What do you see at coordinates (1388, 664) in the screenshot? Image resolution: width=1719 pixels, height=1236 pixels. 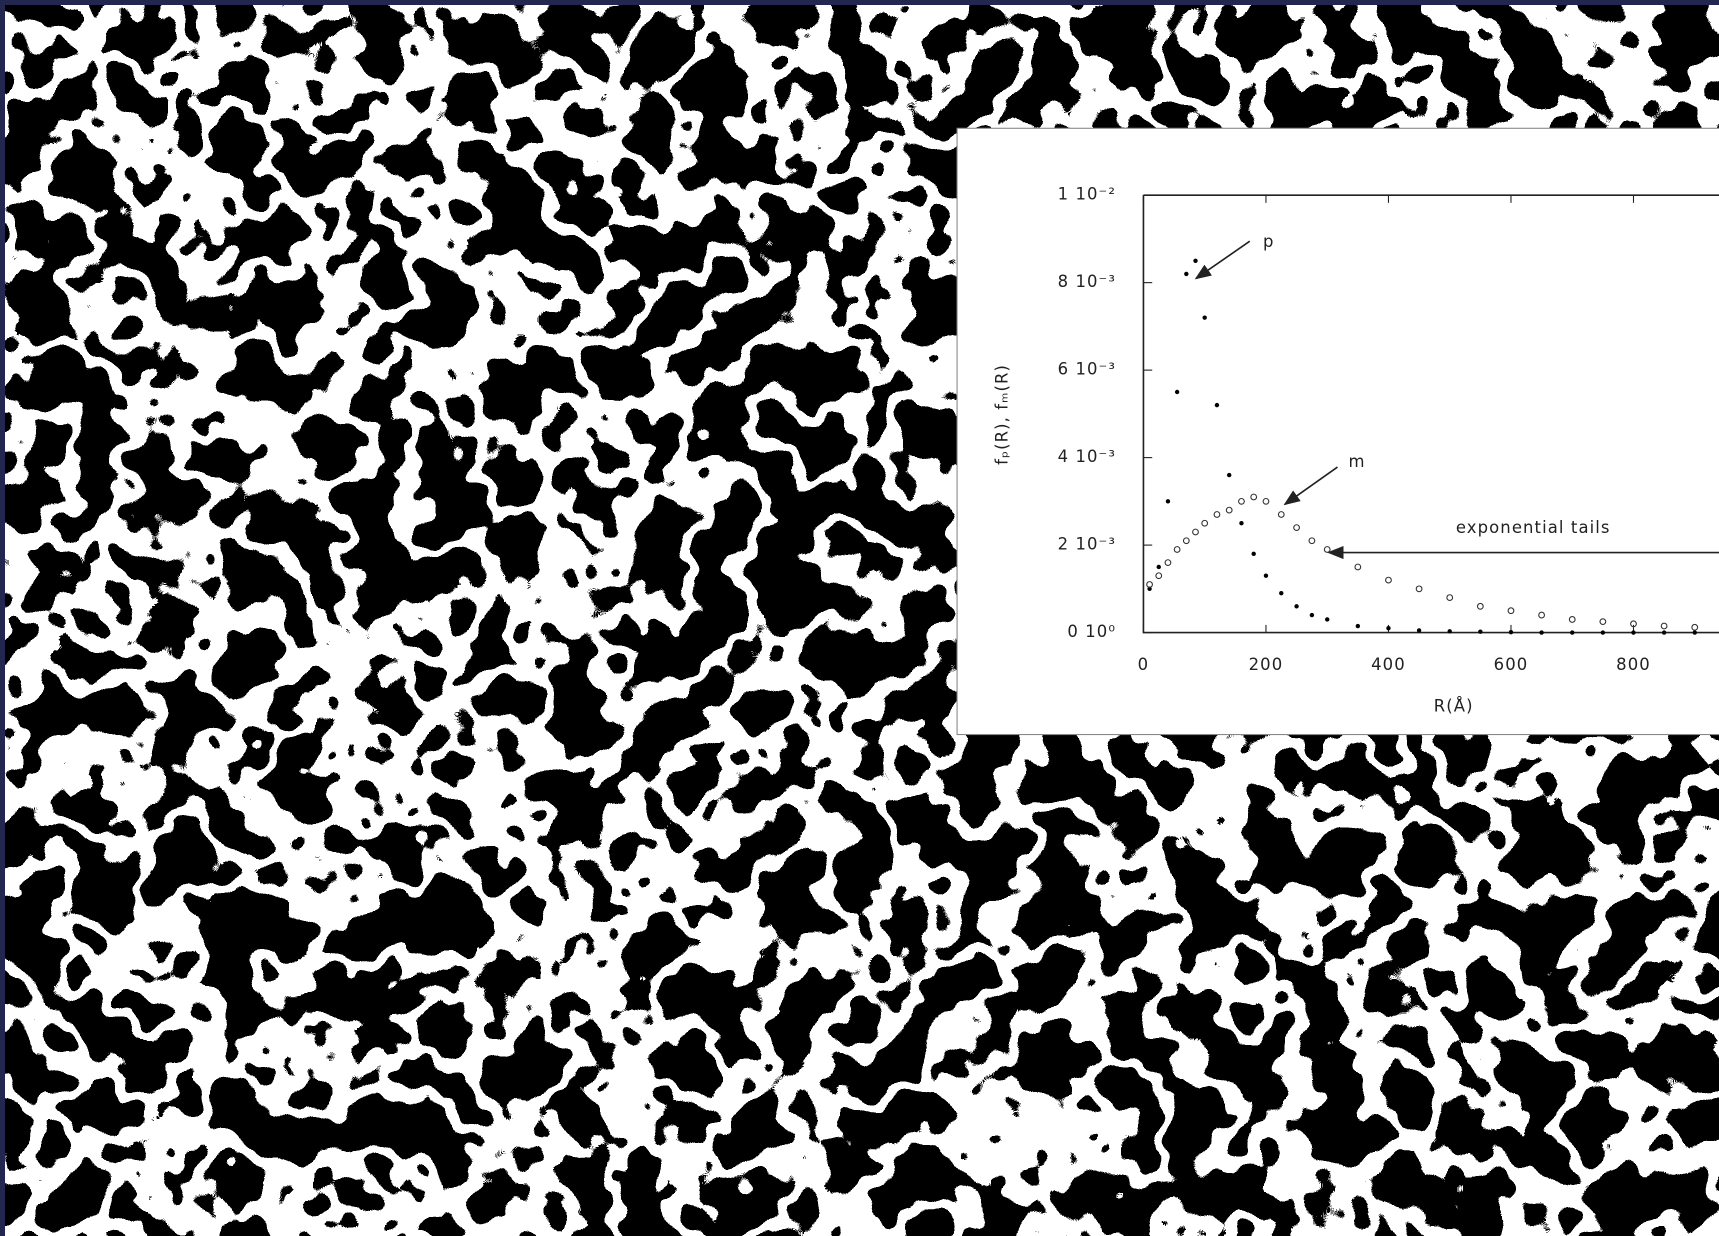 I see `x-tick-label: 400` at bounding box center [1388, 664].